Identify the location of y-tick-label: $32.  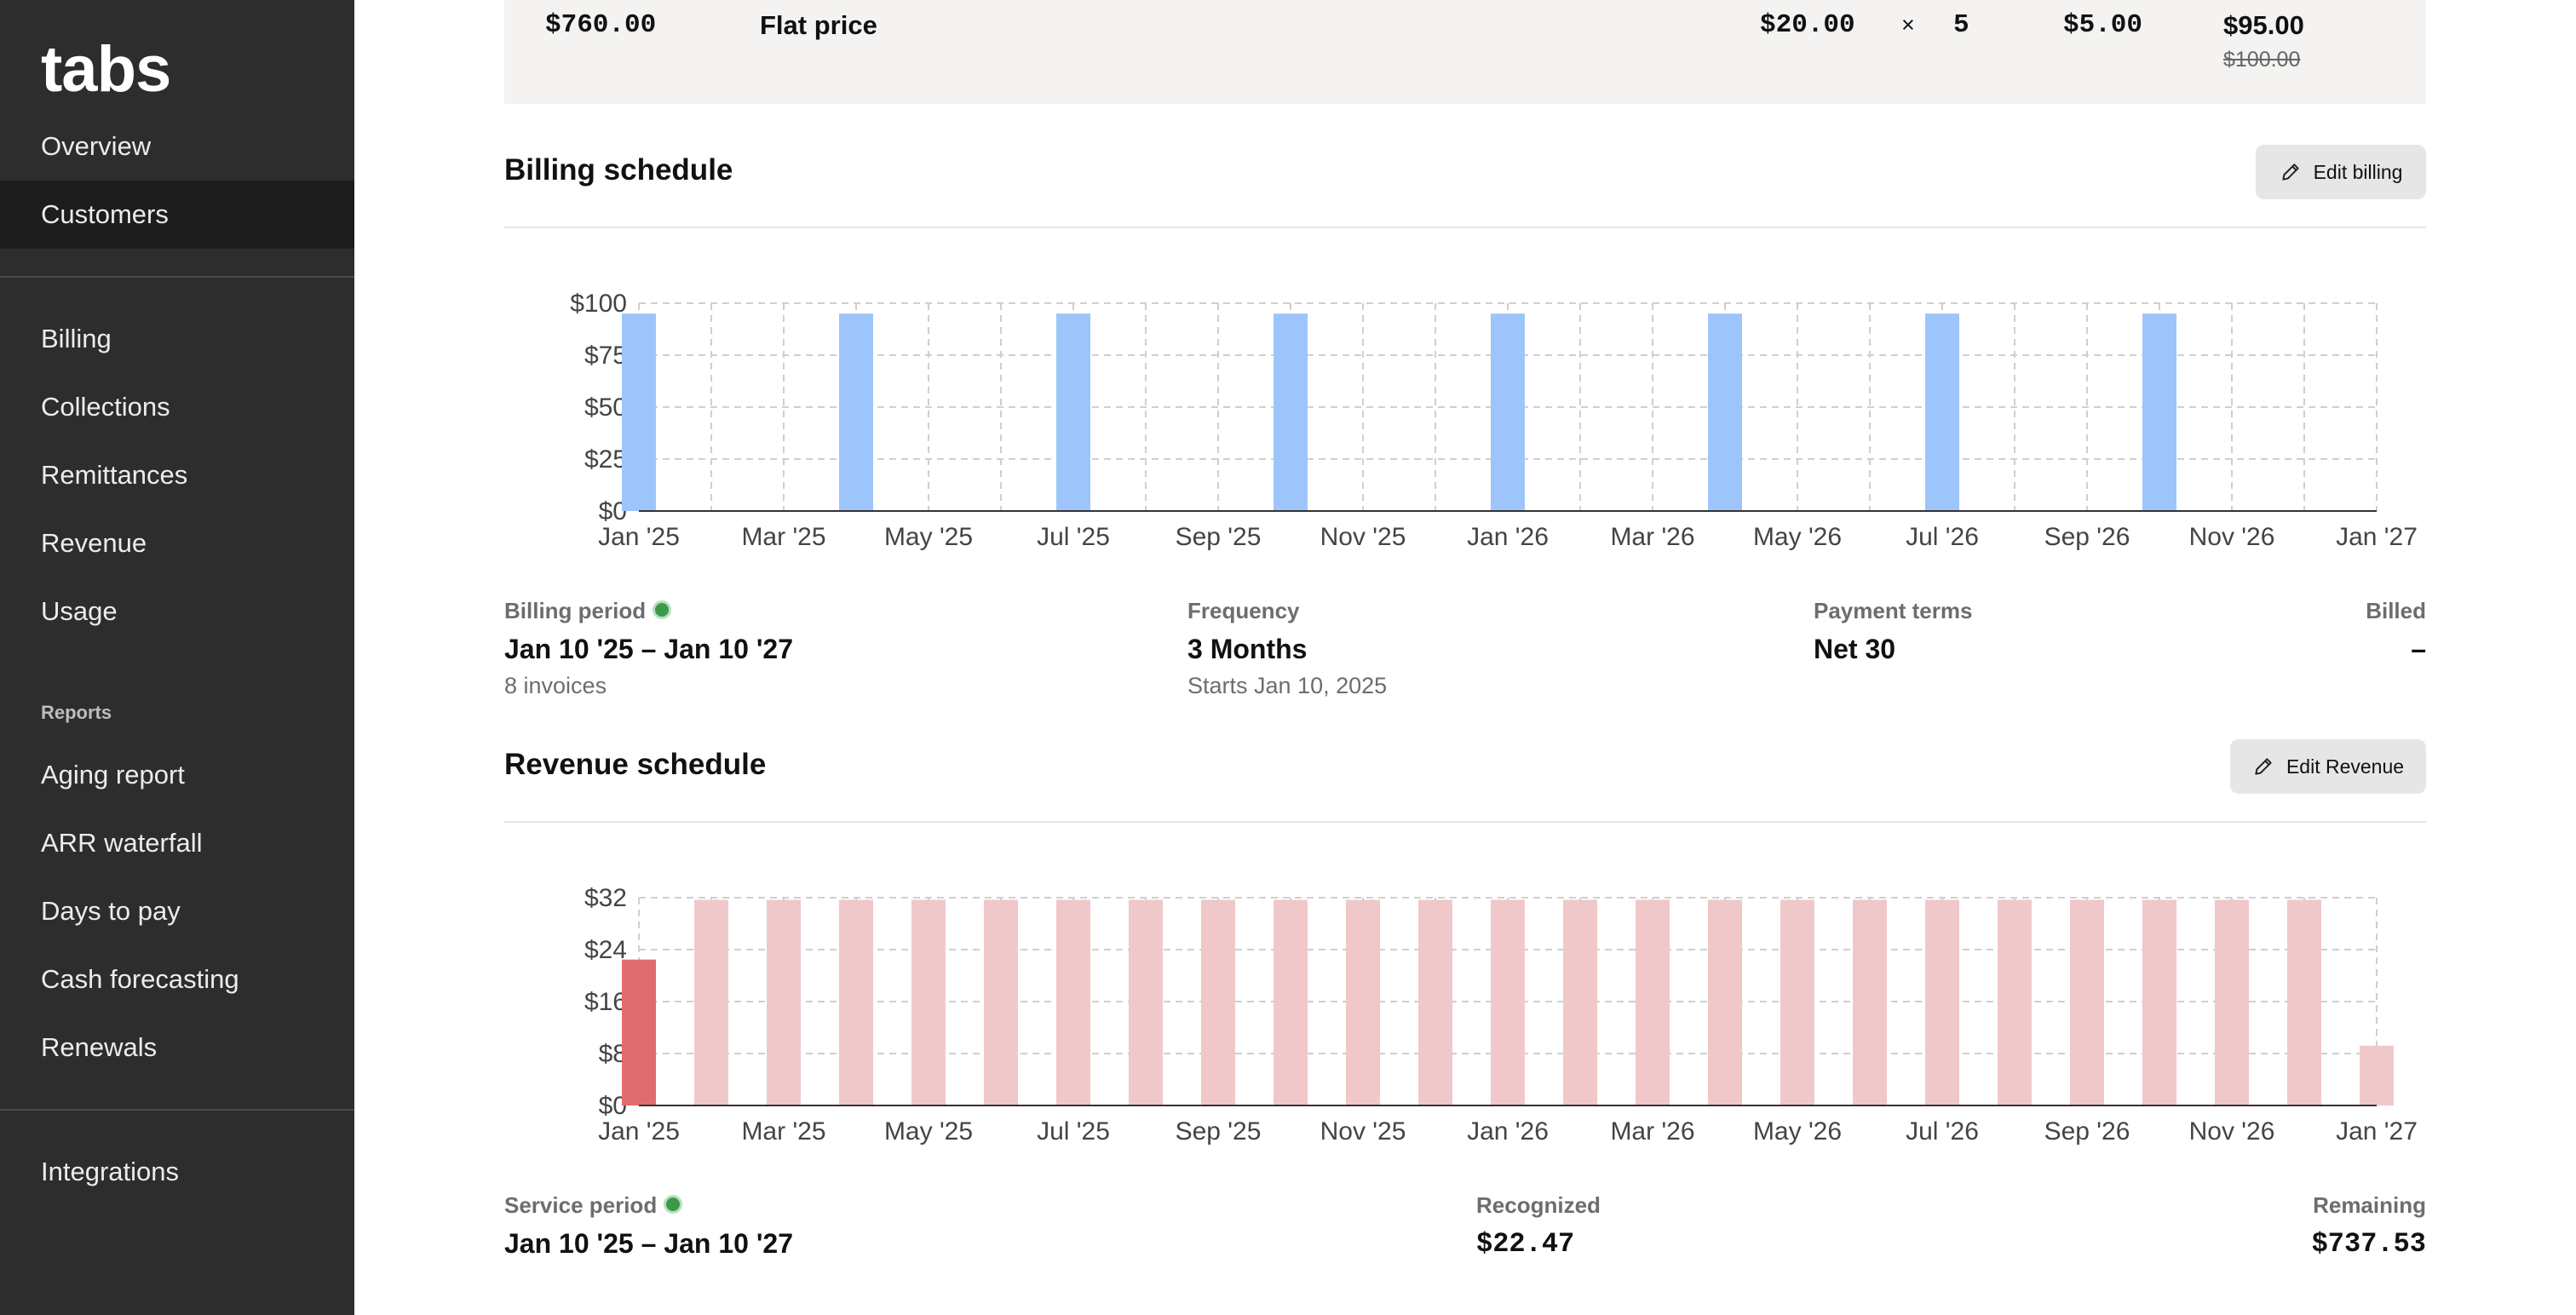
(605, 898).